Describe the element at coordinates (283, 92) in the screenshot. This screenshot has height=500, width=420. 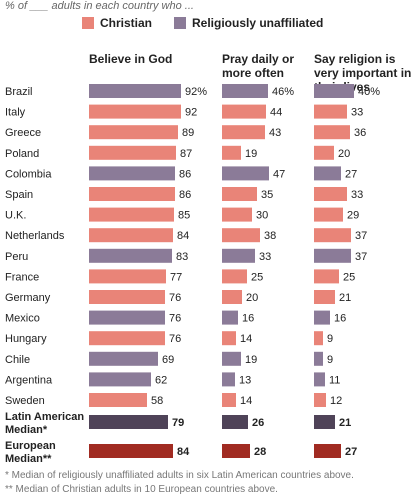
I see `value-label-brazil-pray: 46%` at that location.